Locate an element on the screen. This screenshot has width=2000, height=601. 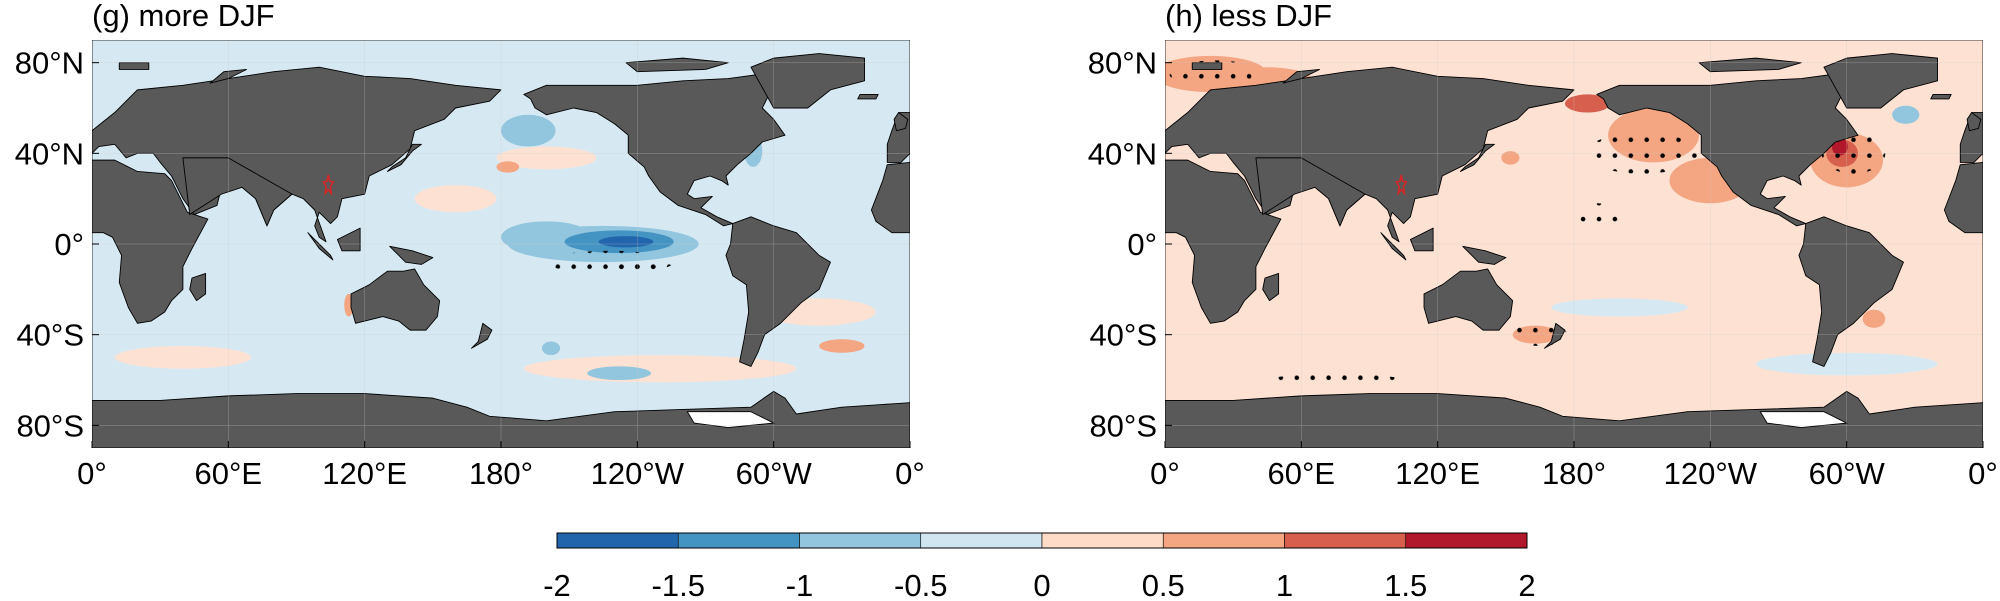
anomaly-north-pacific-warm is located at coordinates (508, 167).